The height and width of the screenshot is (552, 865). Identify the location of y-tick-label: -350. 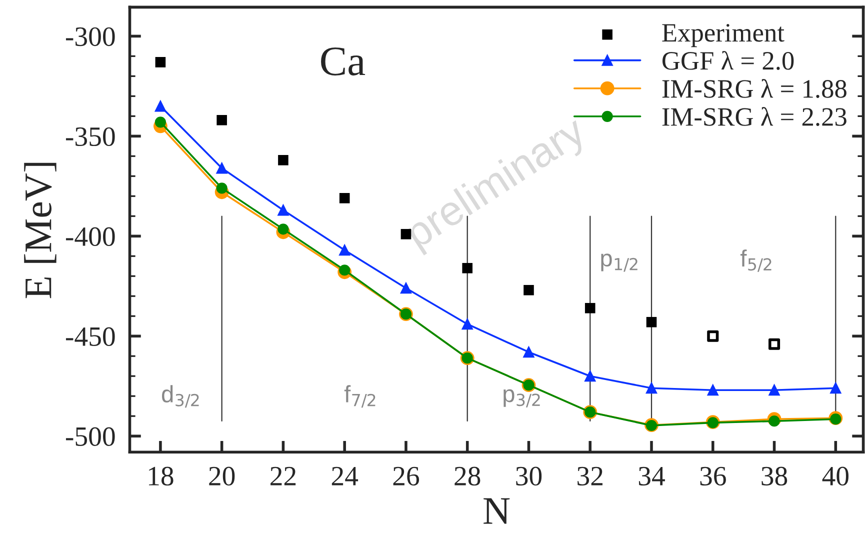
(90, 136).